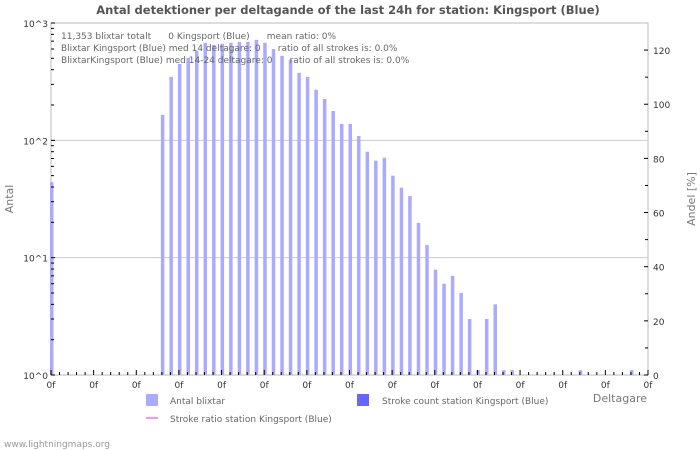 The height and width of the screenshot is (450, 700). Describe the element at coordinates (691, 199) in the screenshot. I see `y2-axis-label: Andel [%]` at that location.